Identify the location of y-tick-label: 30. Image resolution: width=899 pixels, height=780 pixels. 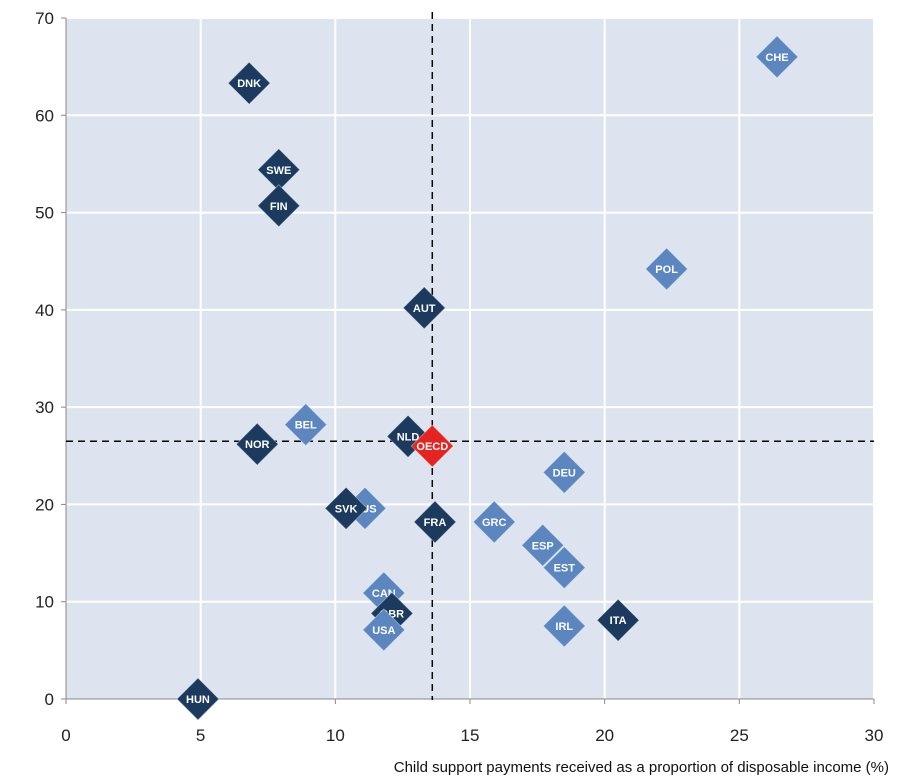
(44, 407).